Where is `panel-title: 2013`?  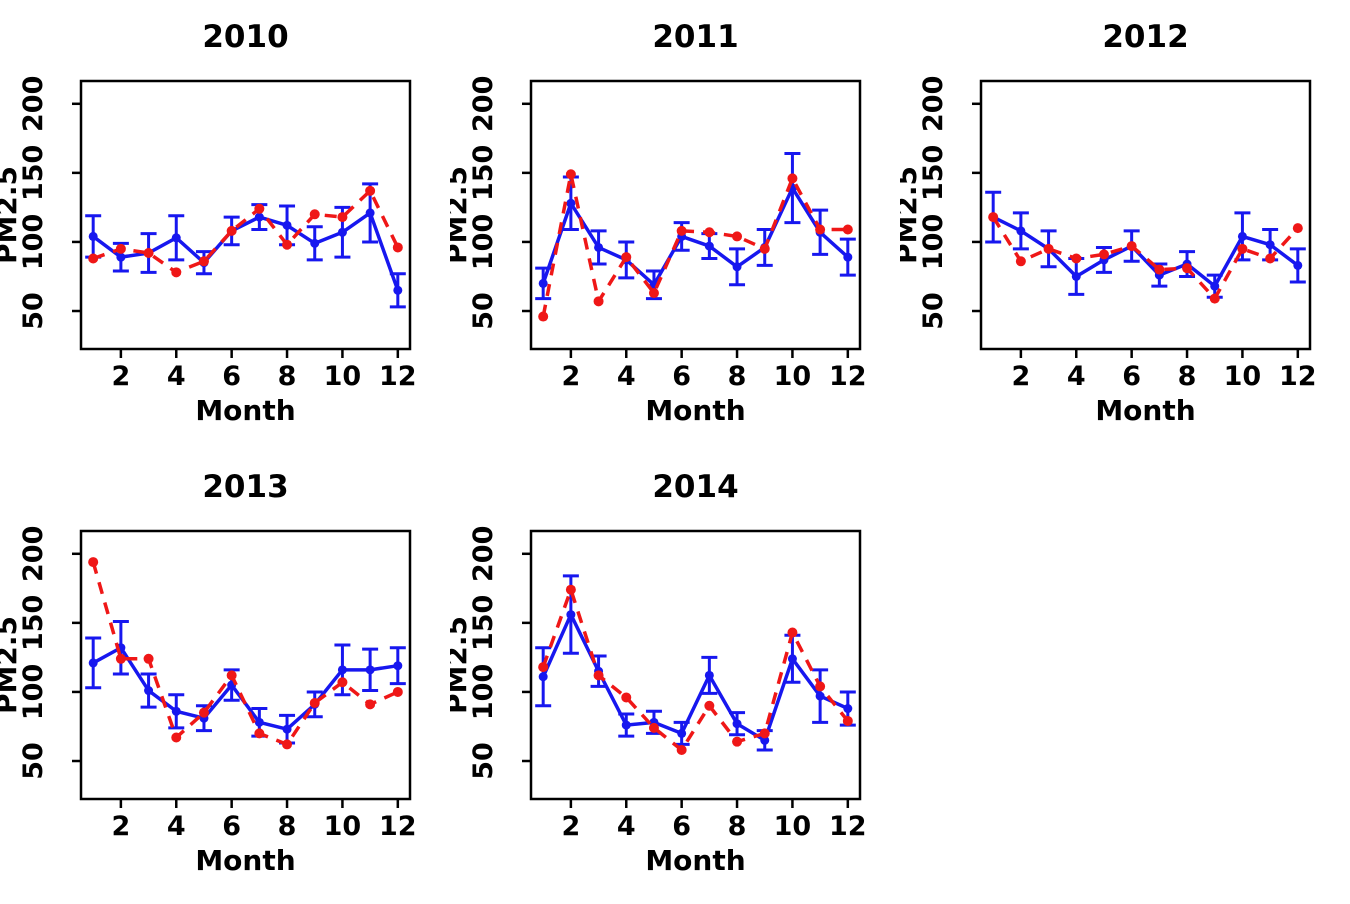 panel-title: 2013 is located at coordinates (245, 487).